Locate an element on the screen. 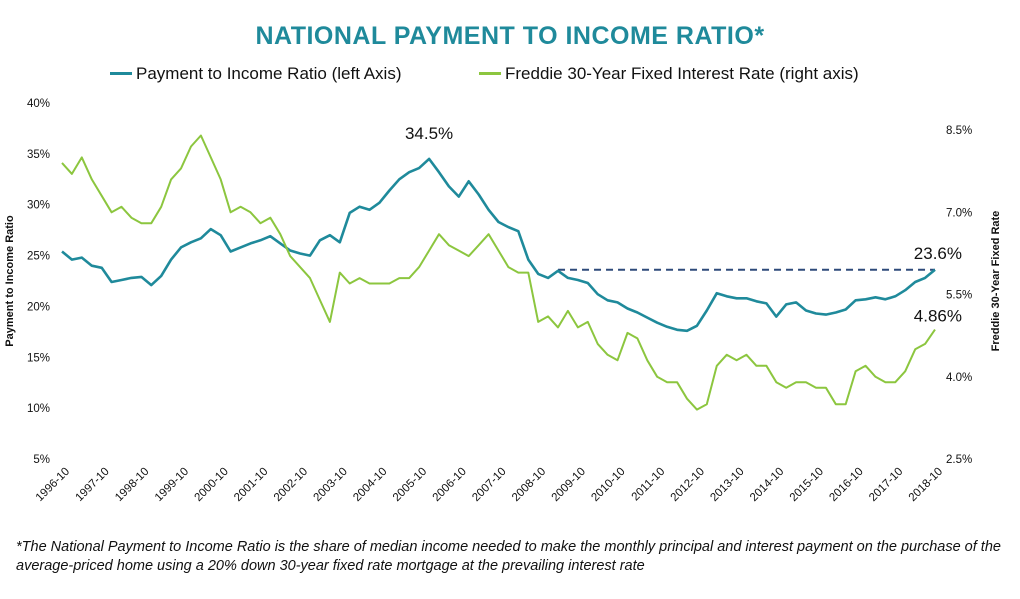 The width and height of the screenshot is (1020, 599). x-tick-label: 2014-10 is located at coordinates (767, 485).